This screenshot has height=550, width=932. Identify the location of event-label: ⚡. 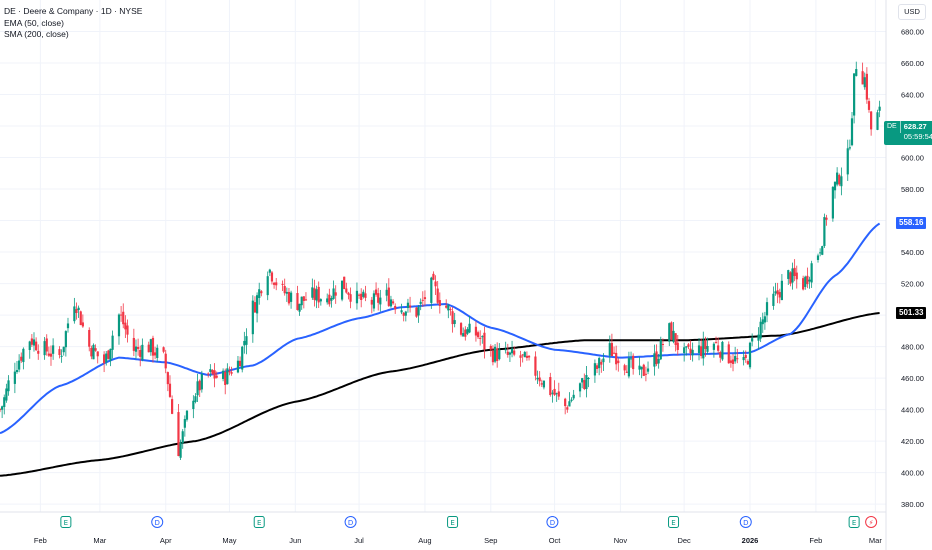
(871, 523).